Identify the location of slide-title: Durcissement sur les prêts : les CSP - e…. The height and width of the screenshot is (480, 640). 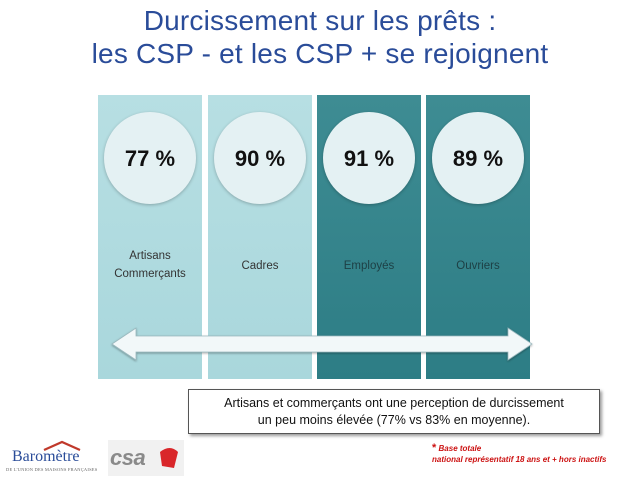
(320, 37).